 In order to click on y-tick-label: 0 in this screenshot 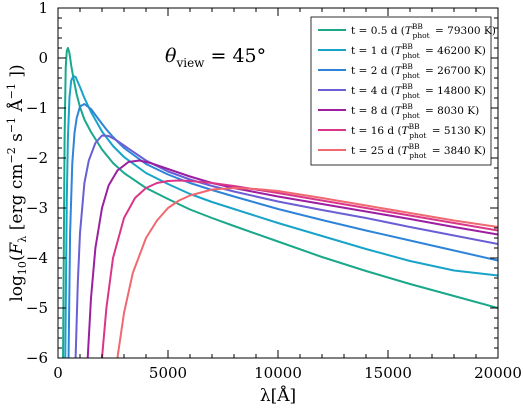, I will do `click(43, 58)`.